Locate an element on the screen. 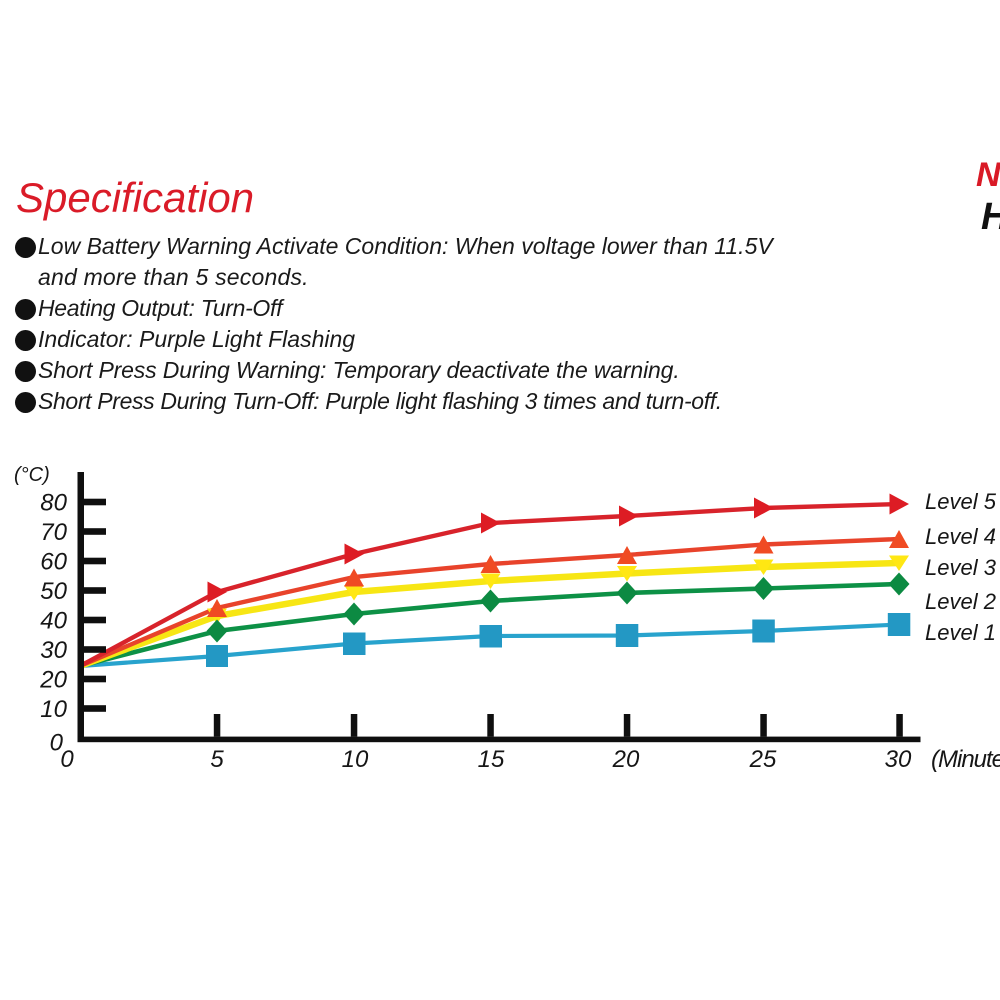  svg-text: 25 is located at coordinates (763, 759).